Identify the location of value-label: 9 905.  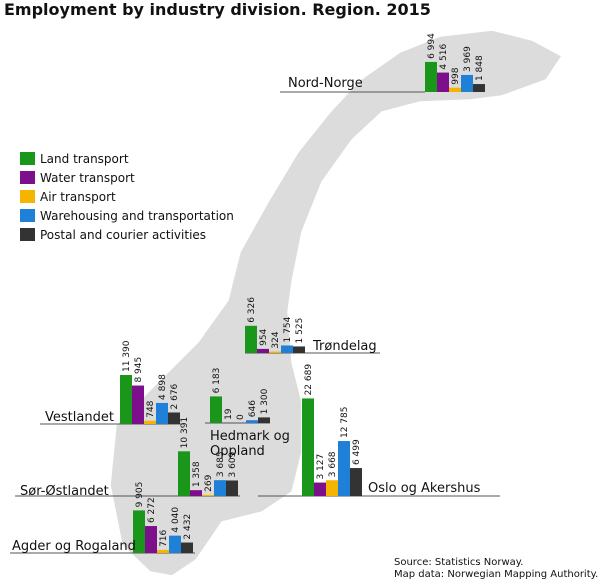
(140, 495).